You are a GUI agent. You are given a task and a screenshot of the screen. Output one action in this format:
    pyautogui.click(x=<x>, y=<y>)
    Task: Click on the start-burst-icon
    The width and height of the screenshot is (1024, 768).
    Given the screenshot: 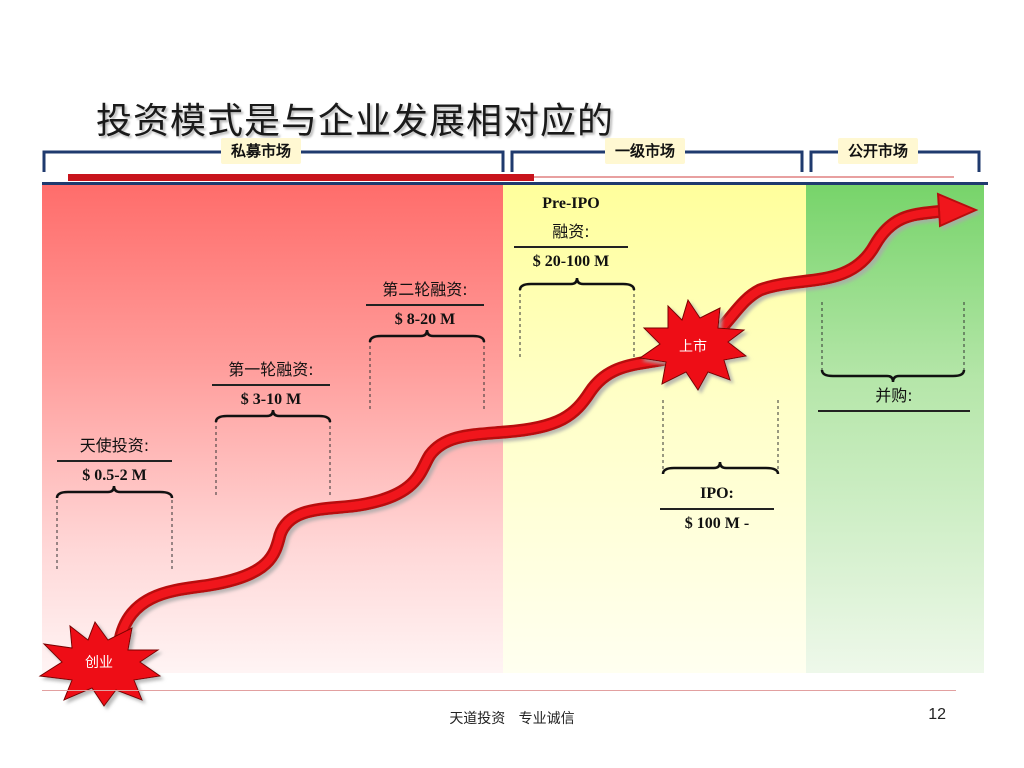 What is the action you would take?
    pyautogui.click(x=100, y=663)
    